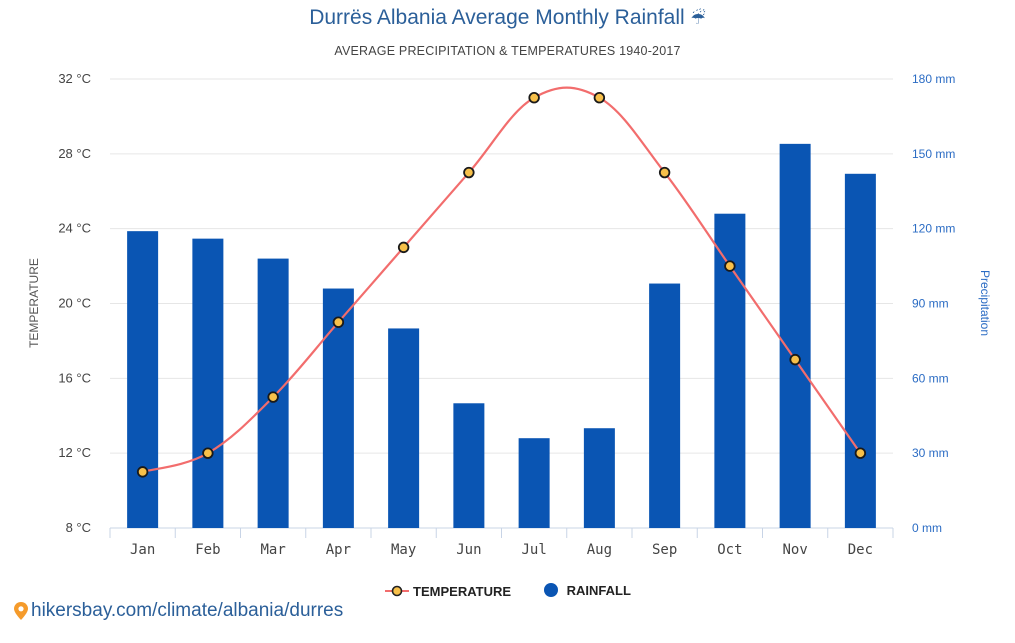 This screenshot has height=643, width=1015. What do you see at coordinates (933, 154) in the screenshot?
I see `right-tick-label: 150 mm` at bounding box center [933, 154].